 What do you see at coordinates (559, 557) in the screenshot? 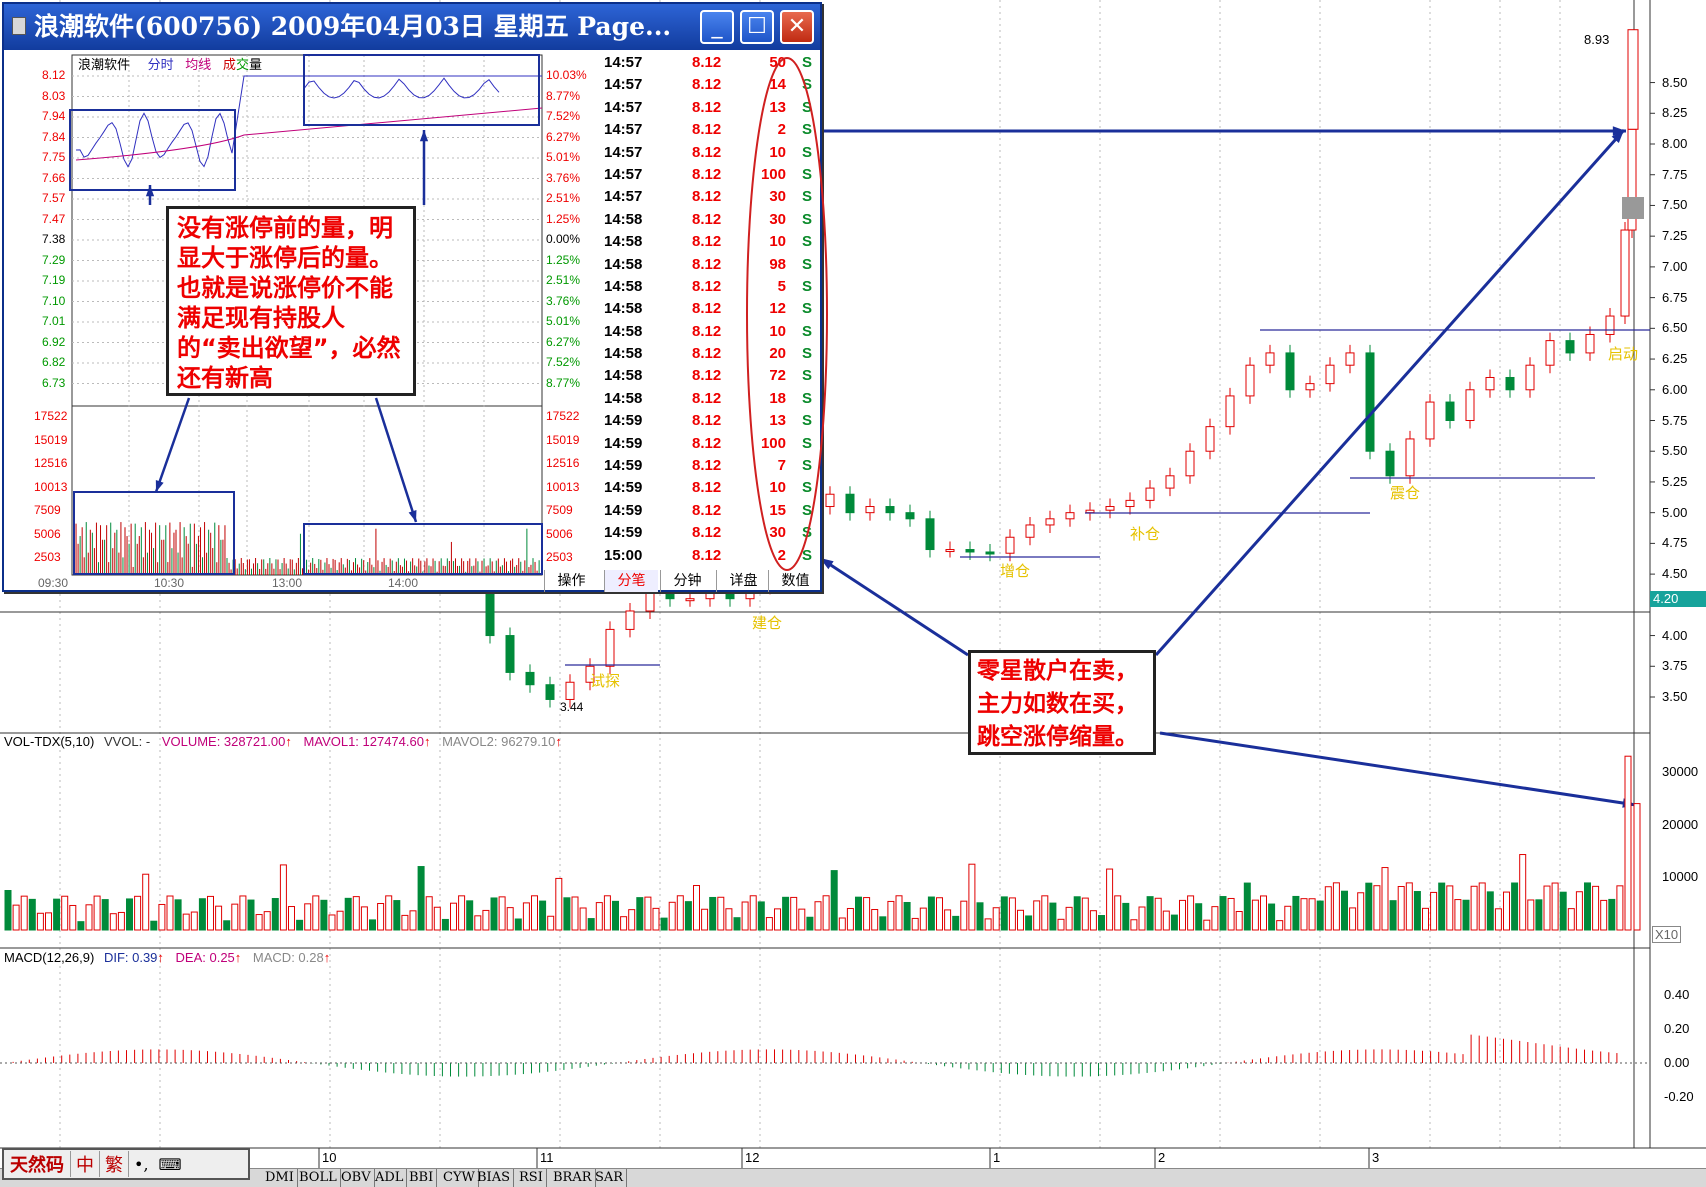
I see `intraday-vol-label-right: 2503` at bounding box center [559, 557].